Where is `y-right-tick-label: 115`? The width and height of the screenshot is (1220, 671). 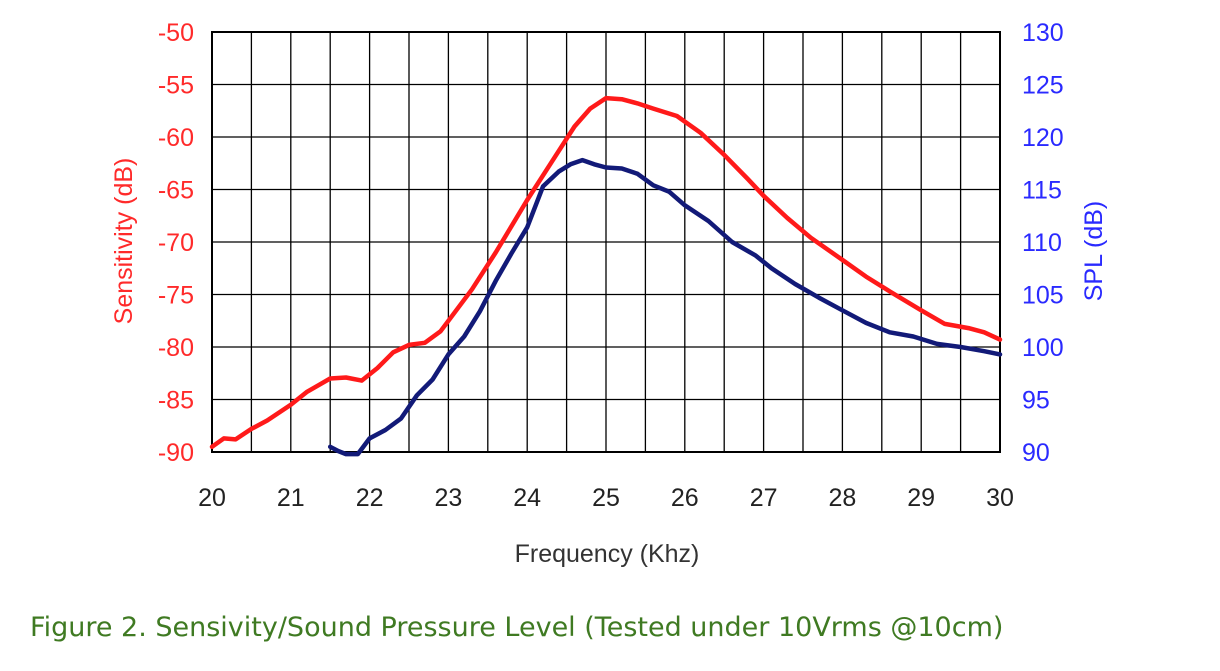
y-right-tick-label: 115 is located at coordinates (1042, 191).